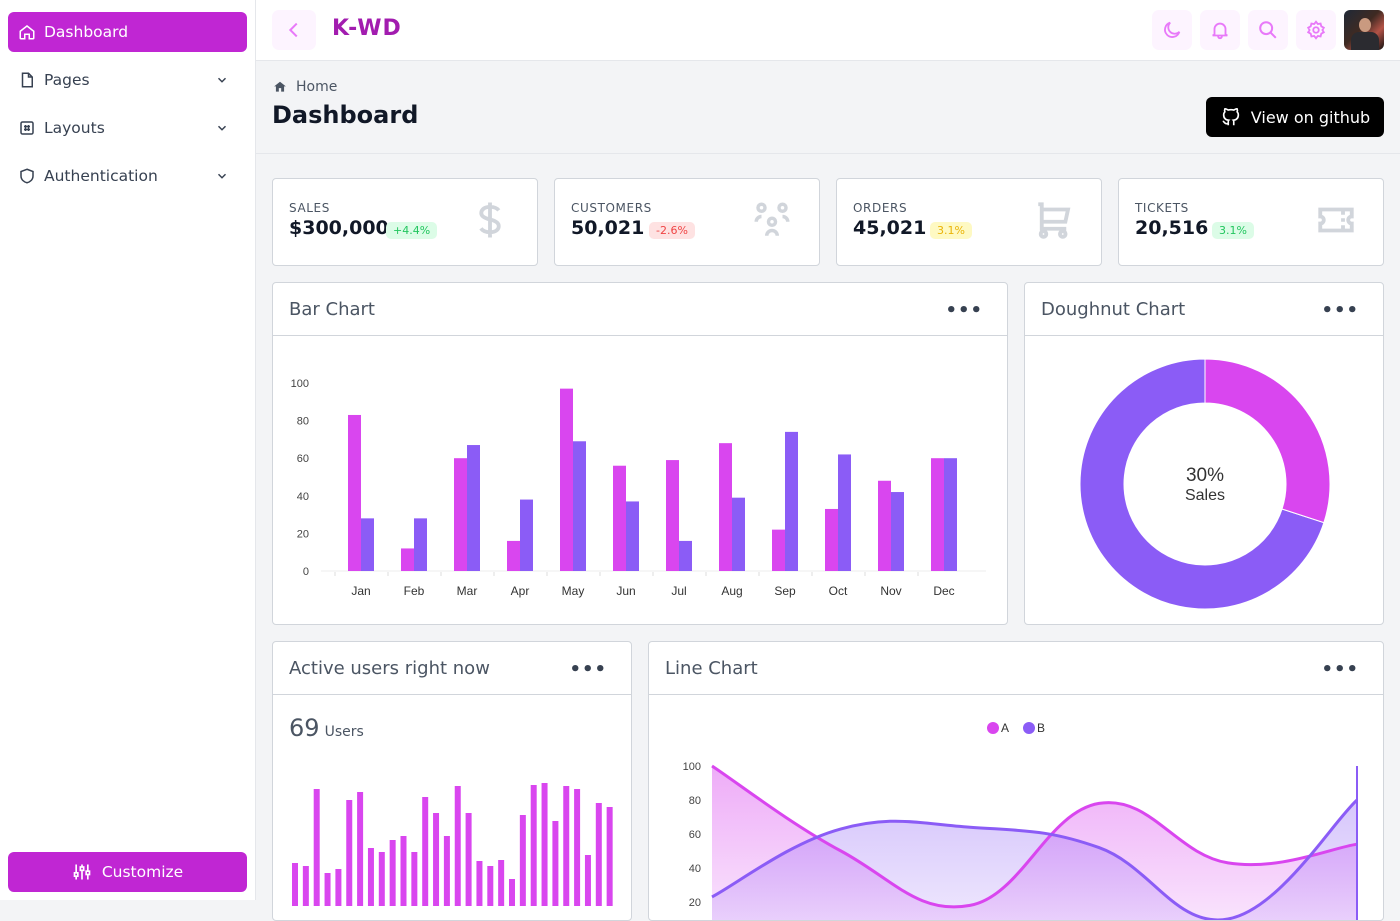  What do you see at coordinates (332, 309) in the screenshot?
I see `panel-title: Bar Chart` at bounding box center [332, 309].